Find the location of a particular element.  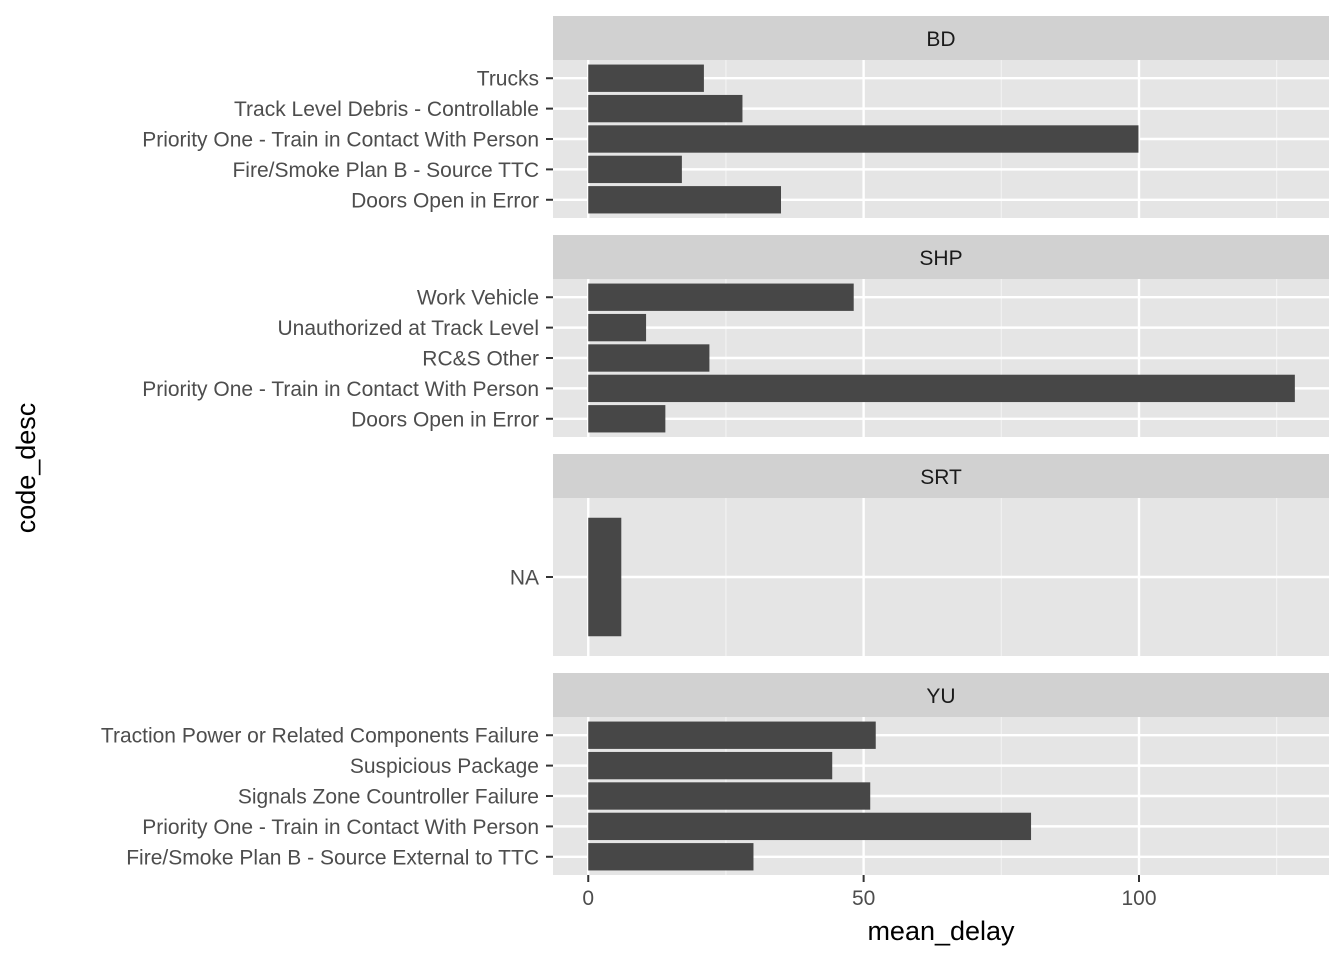

y-tick-label: Unauthorized at Track Level is located at coordinates (408, 328).